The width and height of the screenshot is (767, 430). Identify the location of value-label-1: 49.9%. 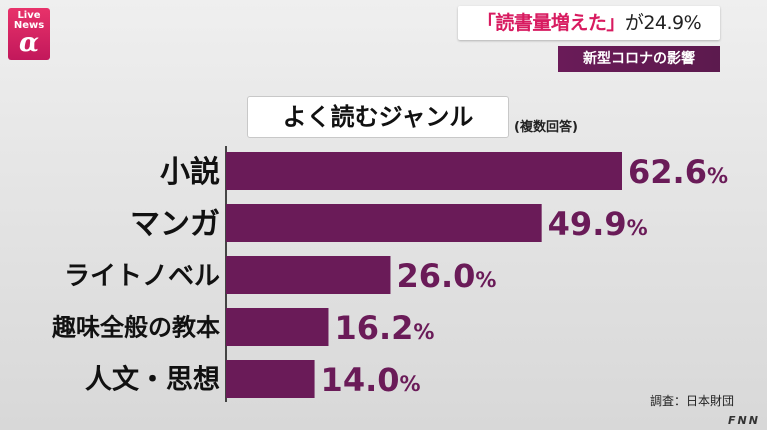
(598, 224).